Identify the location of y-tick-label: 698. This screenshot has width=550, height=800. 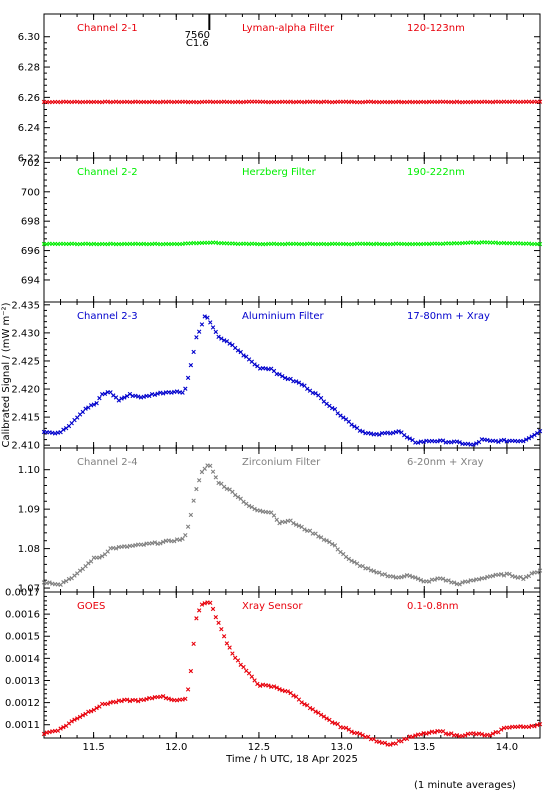
(30, 222).